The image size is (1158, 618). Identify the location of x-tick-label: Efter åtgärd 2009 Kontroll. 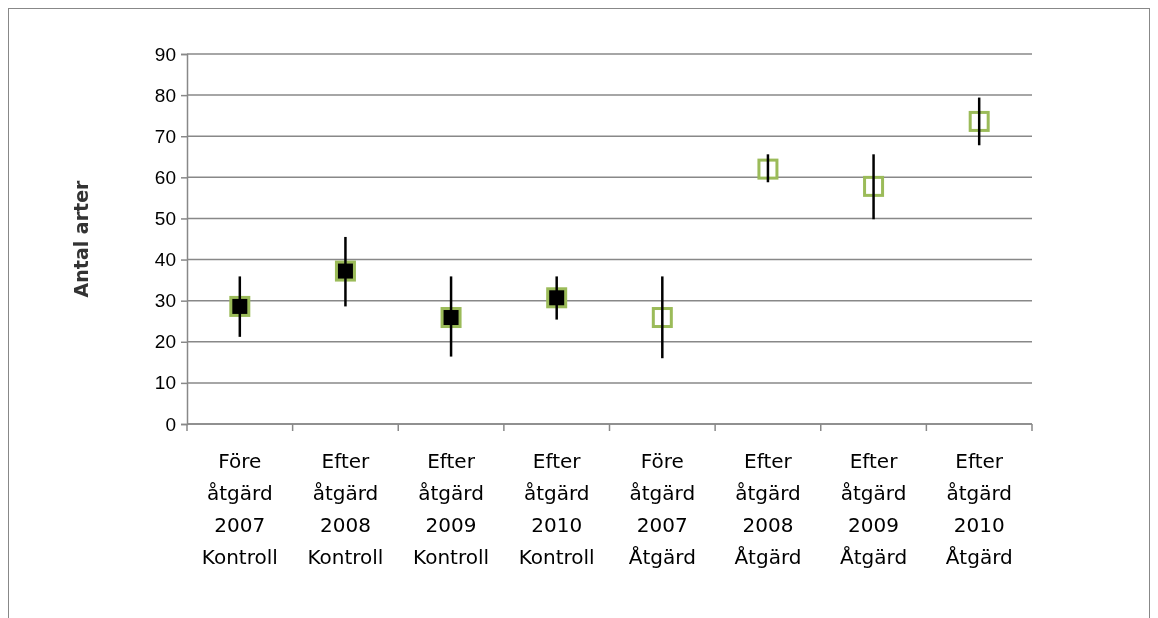
(451, 509).